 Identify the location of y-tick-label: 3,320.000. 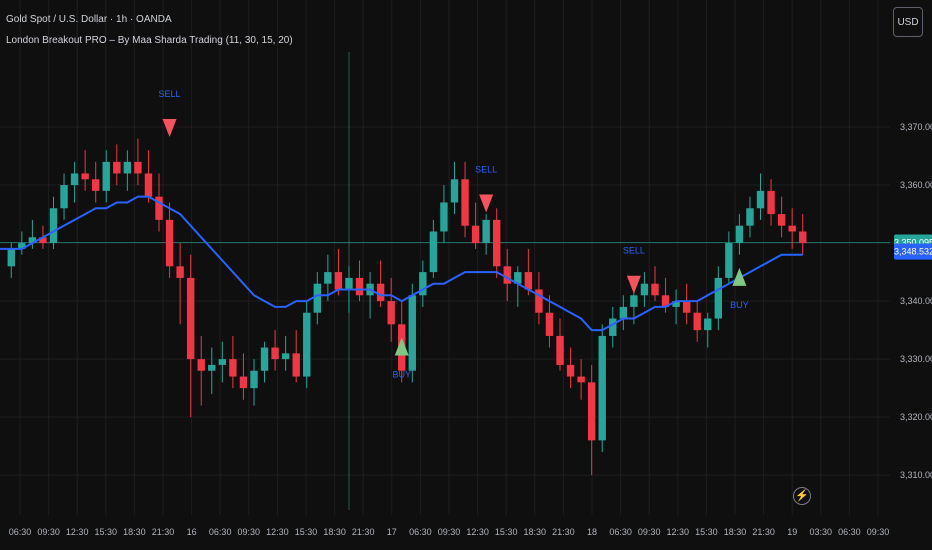
(916, 417).